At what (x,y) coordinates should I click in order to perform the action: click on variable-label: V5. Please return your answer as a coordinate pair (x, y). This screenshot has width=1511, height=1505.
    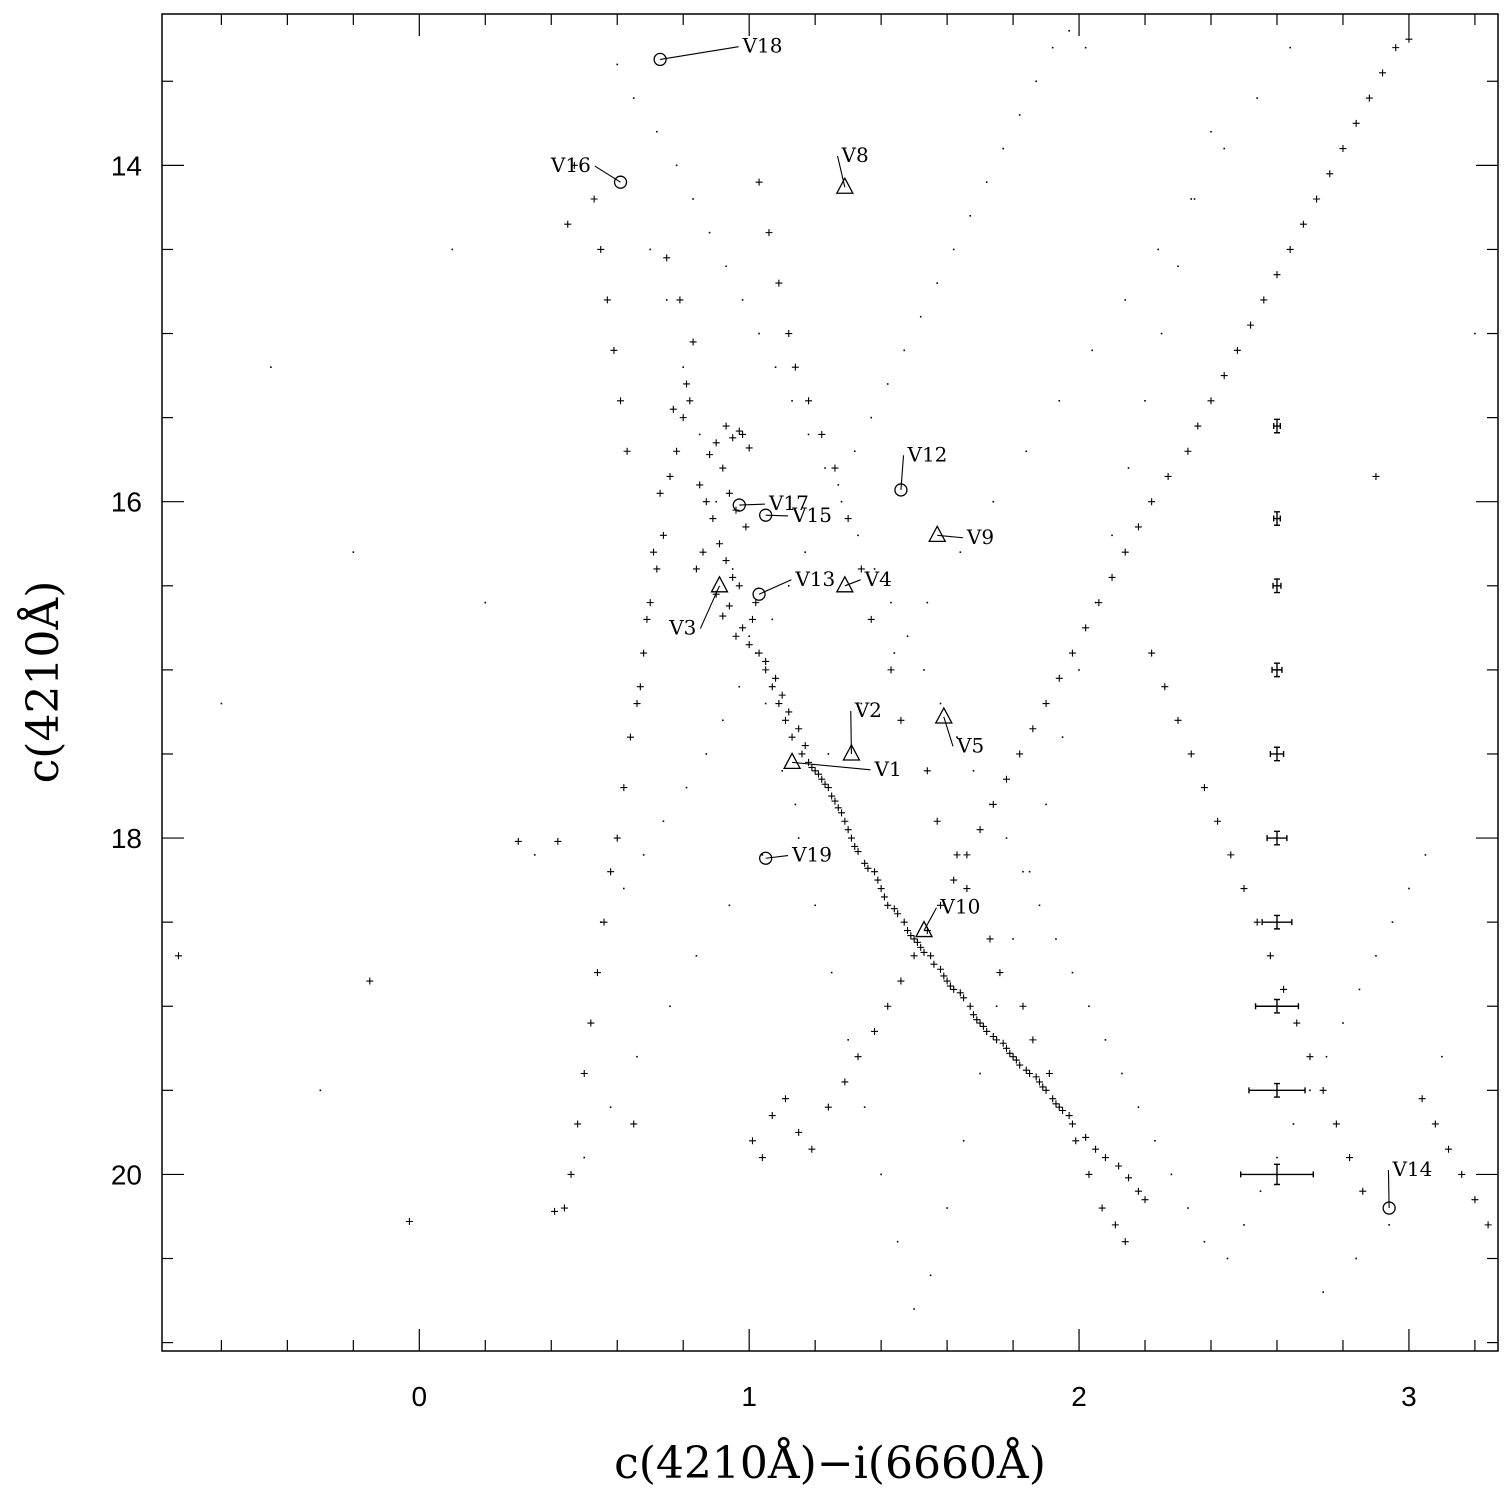
    Looking at the image, I should click on (970, 745).